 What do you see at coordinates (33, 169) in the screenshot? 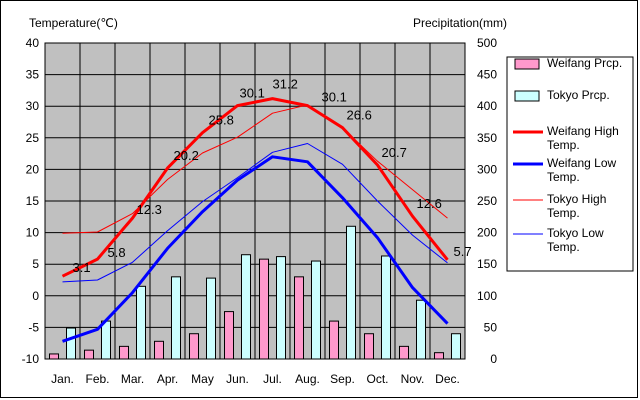
I see `left-tick-label: 20` at bounding box center [33, 169].